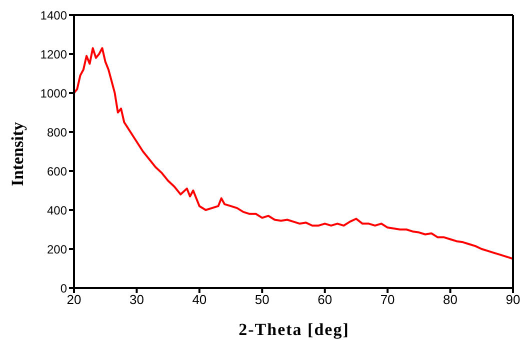 This screenshot has height=348, width=532. What do you see at coordinates (54, 54) in the screenshot?
I see `y-tick-label: 1200` at bounding box center [54, 54].